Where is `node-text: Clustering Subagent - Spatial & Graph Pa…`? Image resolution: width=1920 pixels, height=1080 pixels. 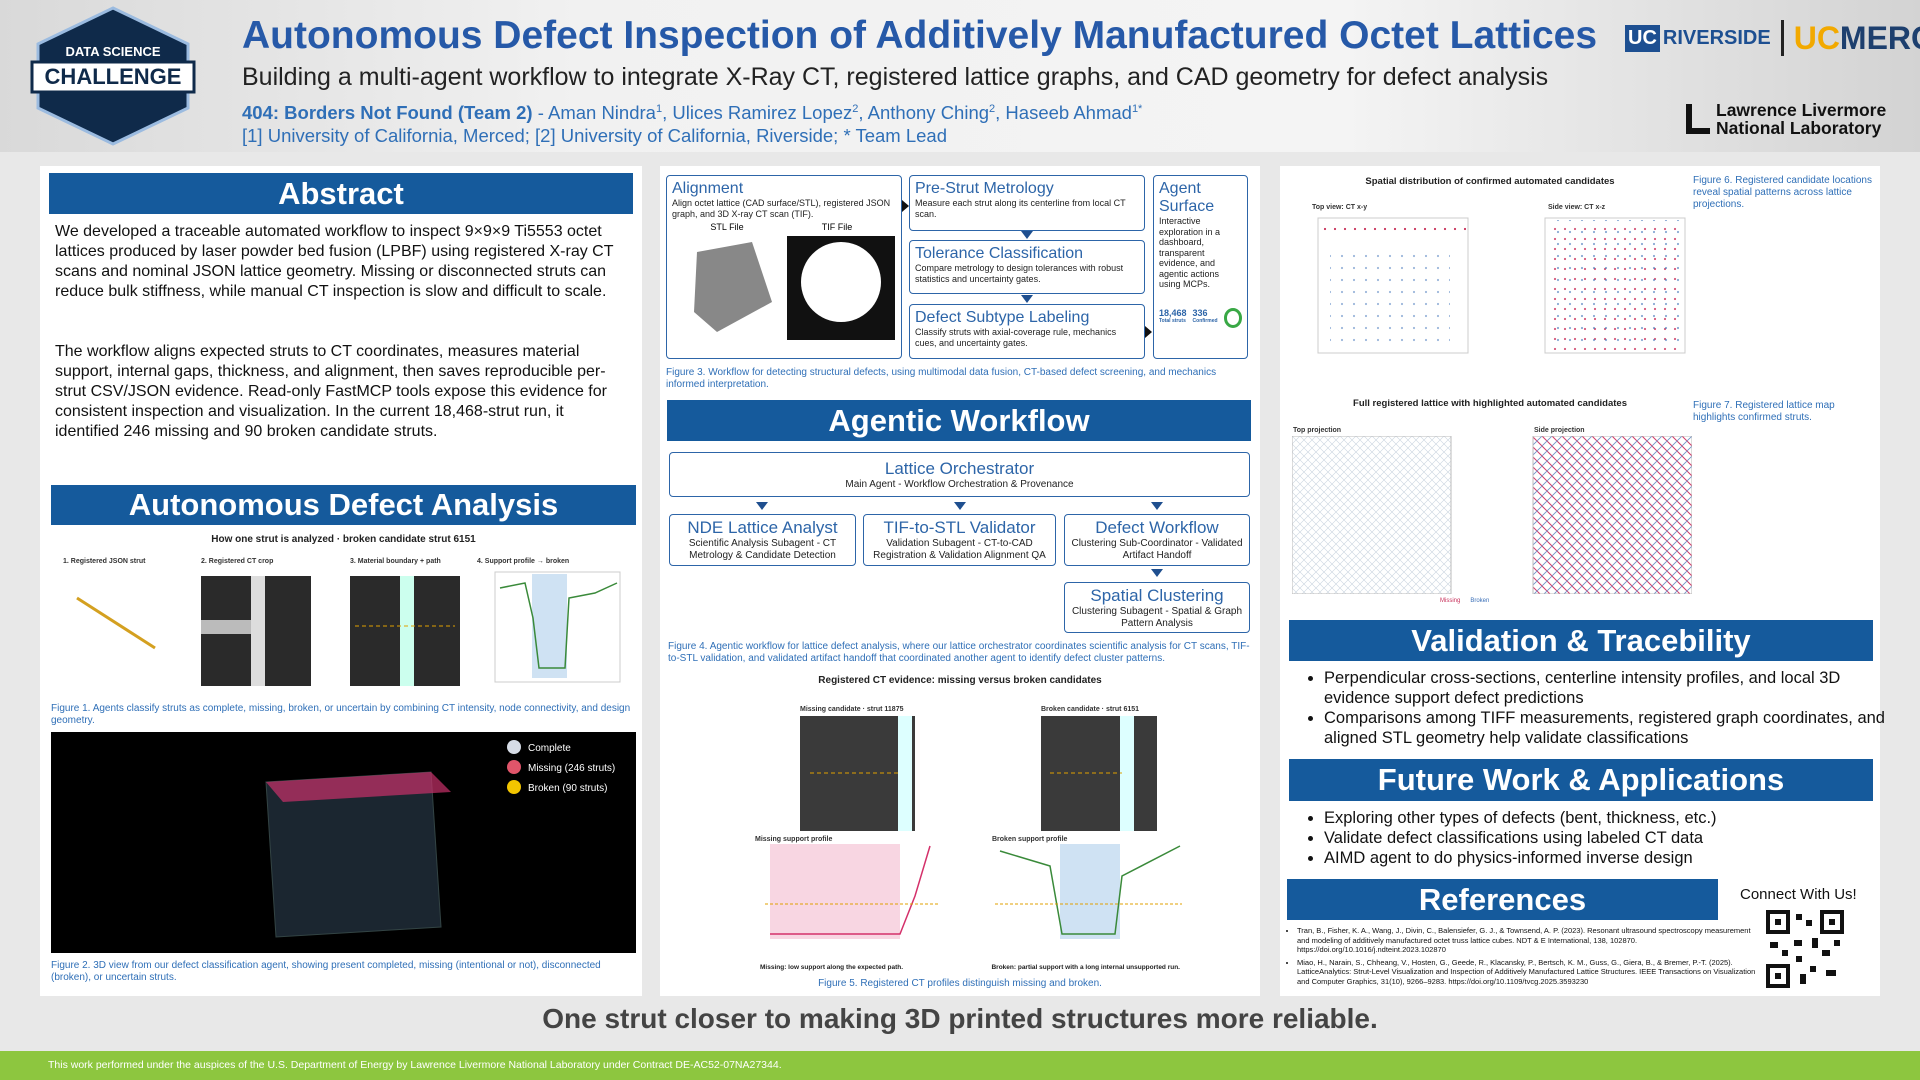 node-text: Clustering Subagent - Spatial & Graph Pa… is located at coordinates (1157, 617).